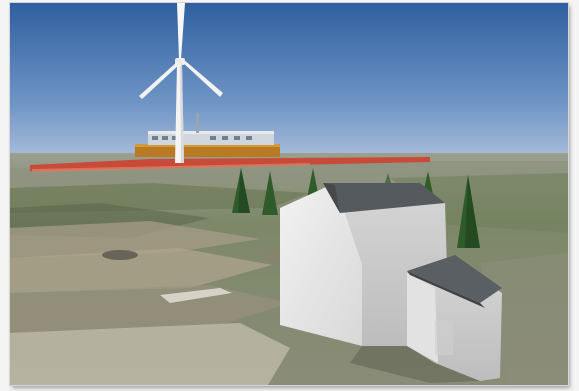  What do you see at coordinates (181, 83) in the screenshot?
I see `wind-turbine` at bounding box center [181, 83].